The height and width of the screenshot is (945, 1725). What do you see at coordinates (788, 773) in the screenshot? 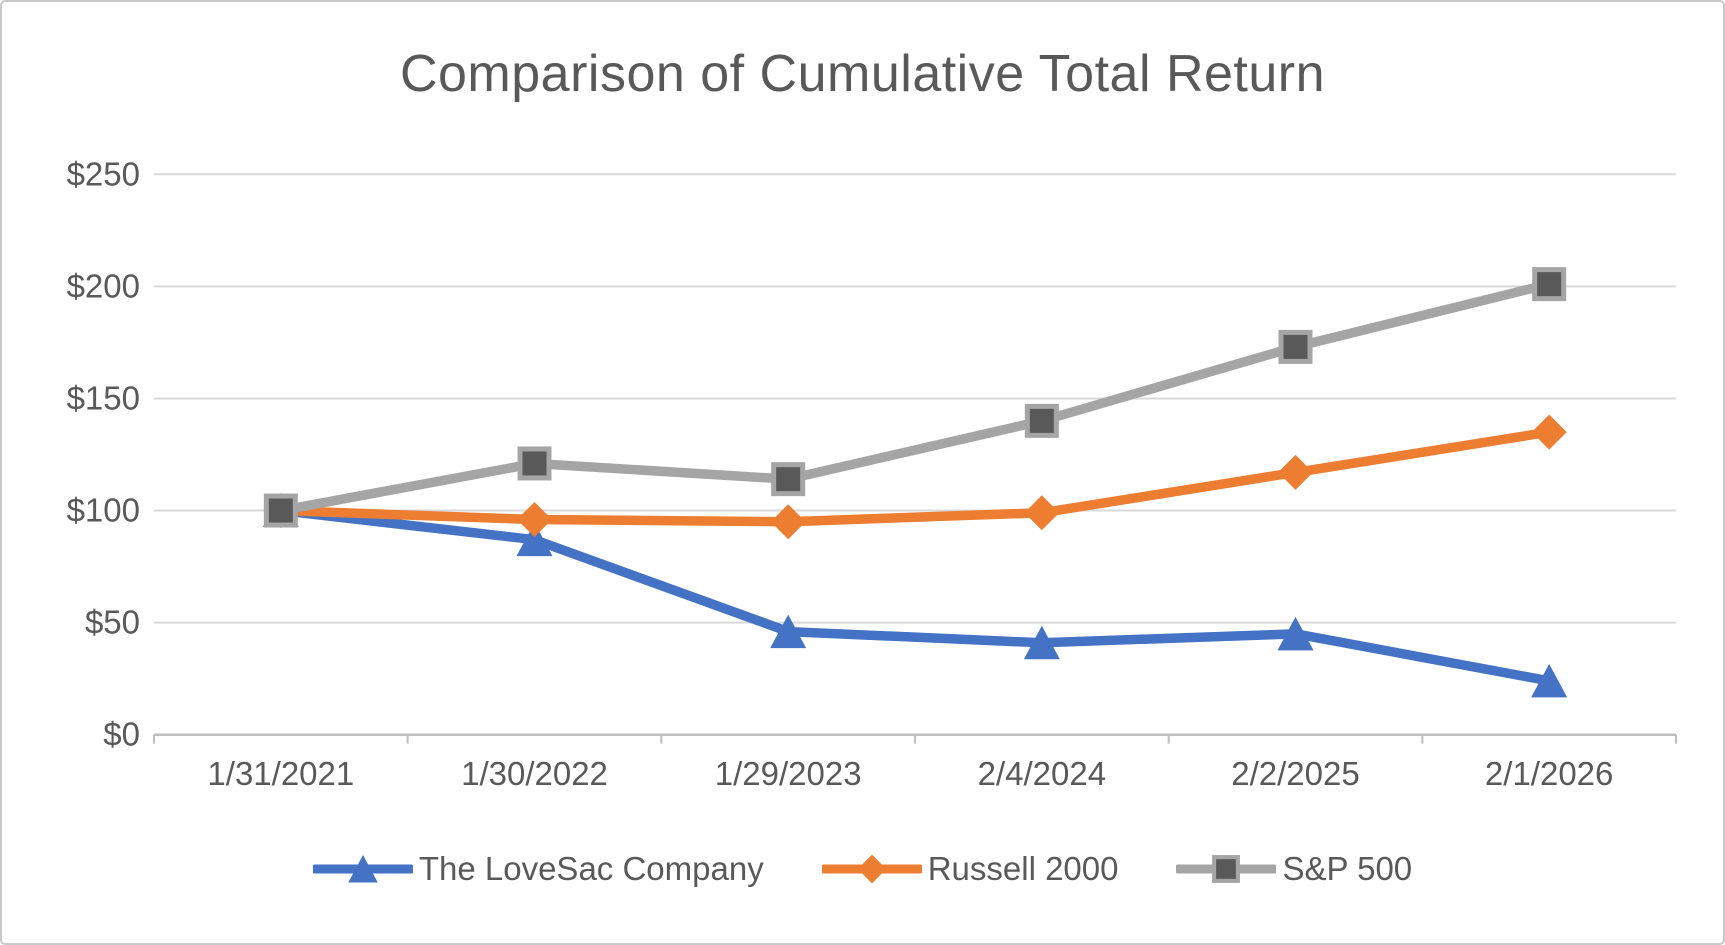
I see `x-axis-label: 1/29/2023` at bounding box center [788, 773].